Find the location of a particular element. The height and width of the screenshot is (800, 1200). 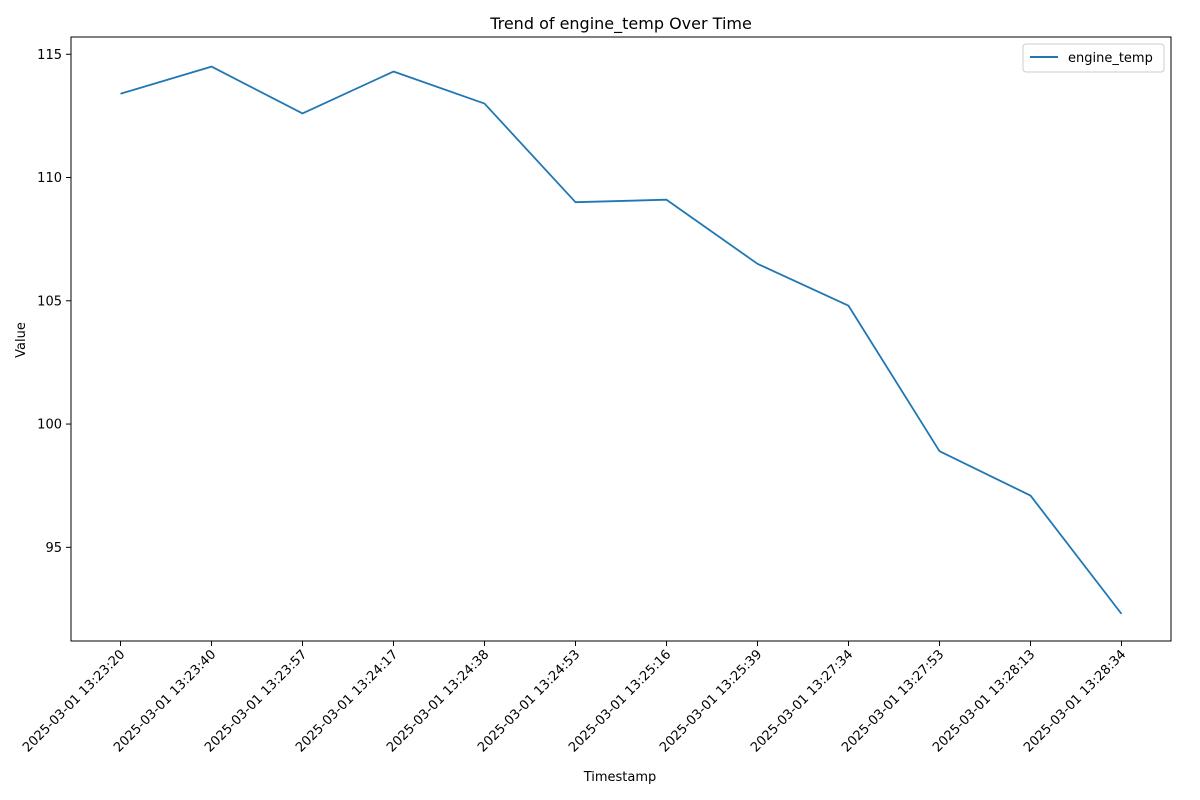

legend: engine_temp is located at coordinates (1093, 58).